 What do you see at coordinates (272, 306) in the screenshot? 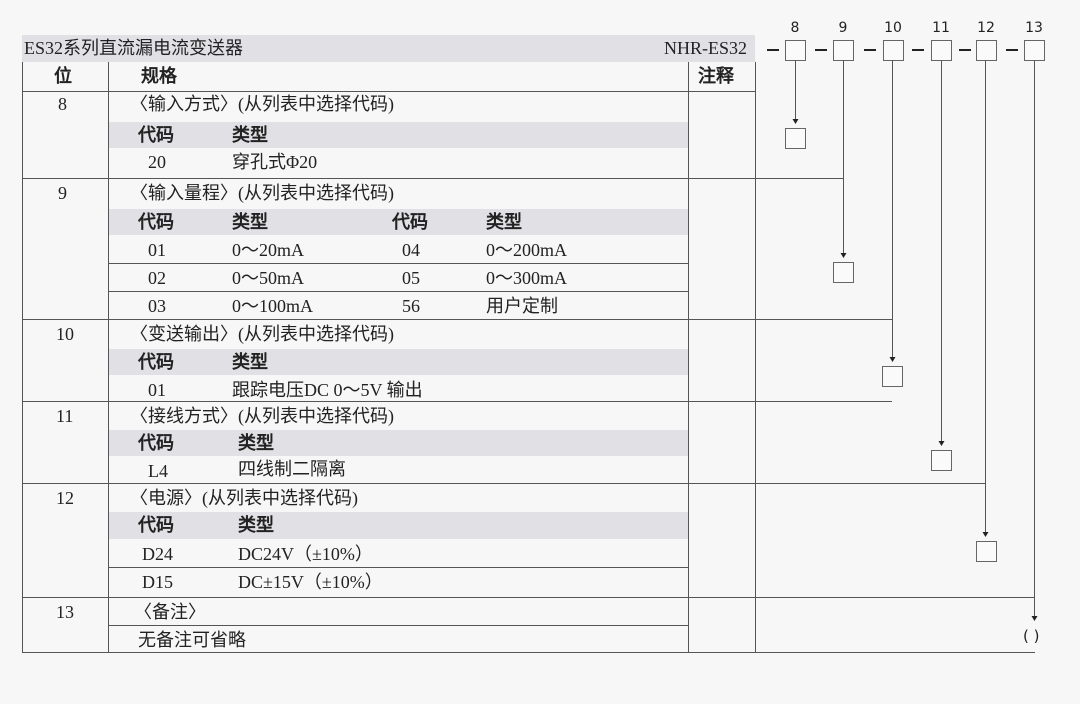
I see `type-cell: 0～100mA` at bounding box center [272, 306].